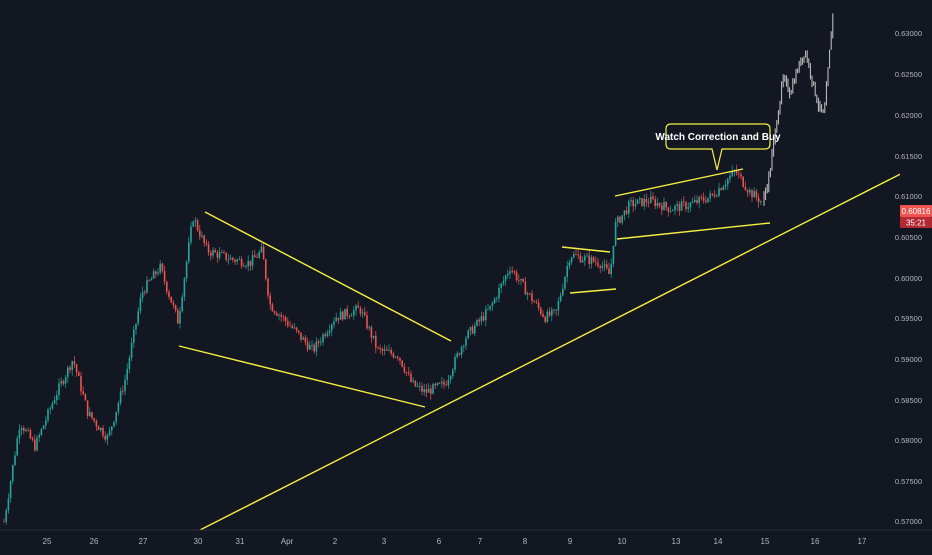  Describe the element at coordinates (335, 541) in the screenshot. I see `time-axis-label: 2` at that location.